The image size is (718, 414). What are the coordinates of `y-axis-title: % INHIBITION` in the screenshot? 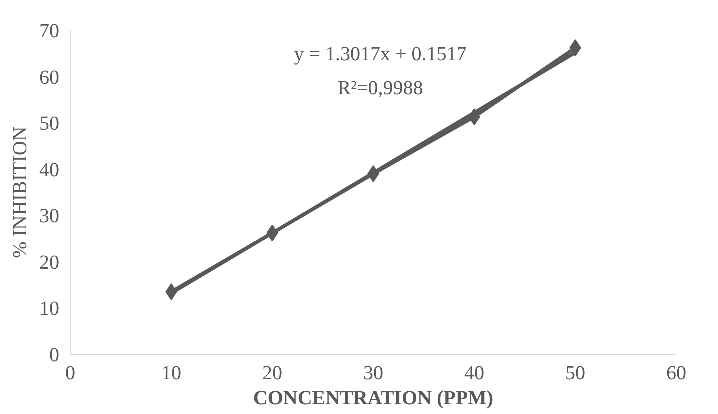 It's located at (21, 192).